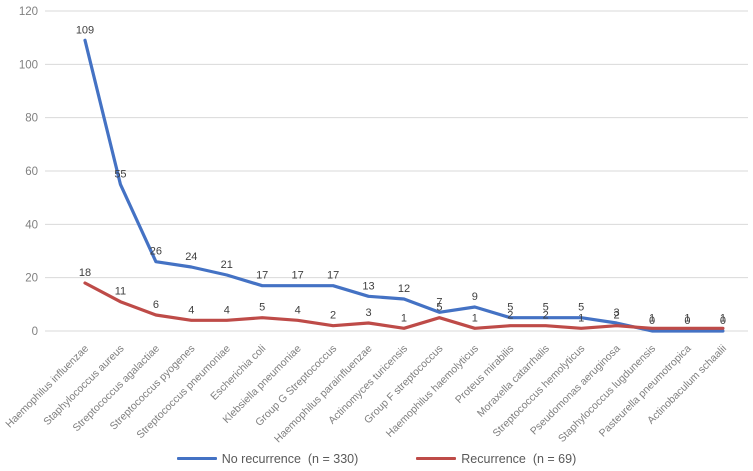  I want to click on data-label-recurrence: 6, so click(156, 305).